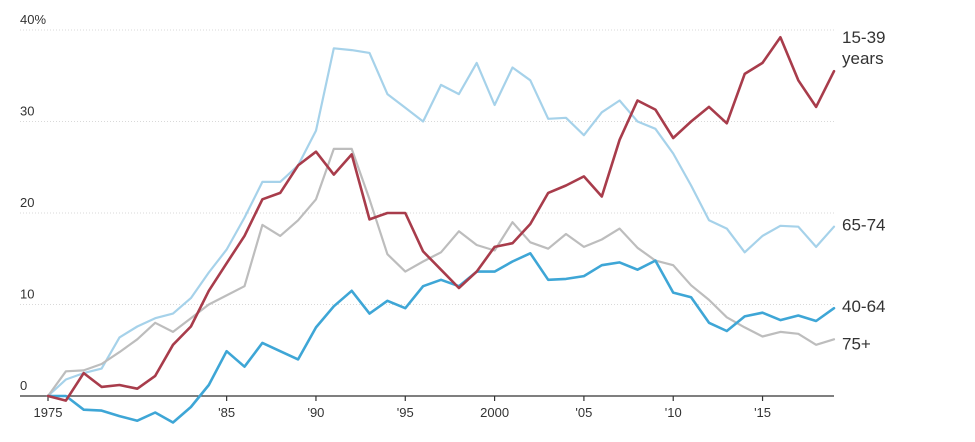 The image size is (975, 442). Describe the element at coordinates (673, 412) in the screenshot. I see `x-tick-label: '10` at that location.